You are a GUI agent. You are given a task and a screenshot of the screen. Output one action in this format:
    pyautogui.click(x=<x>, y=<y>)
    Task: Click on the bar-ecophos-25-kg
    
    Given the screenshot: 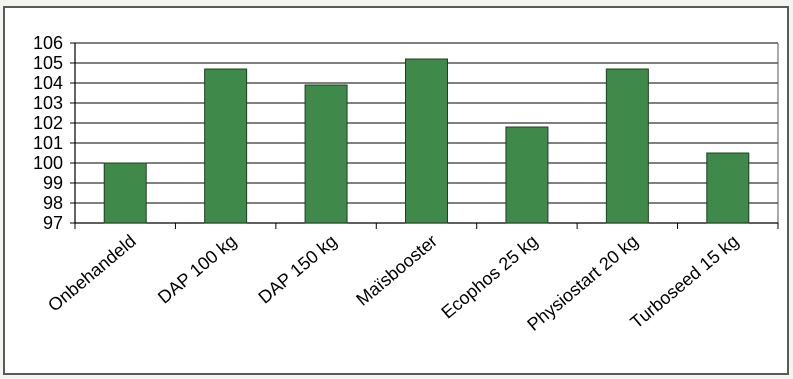 What is the action you would take?
    pyautogui.click(x=527, y=175)
    